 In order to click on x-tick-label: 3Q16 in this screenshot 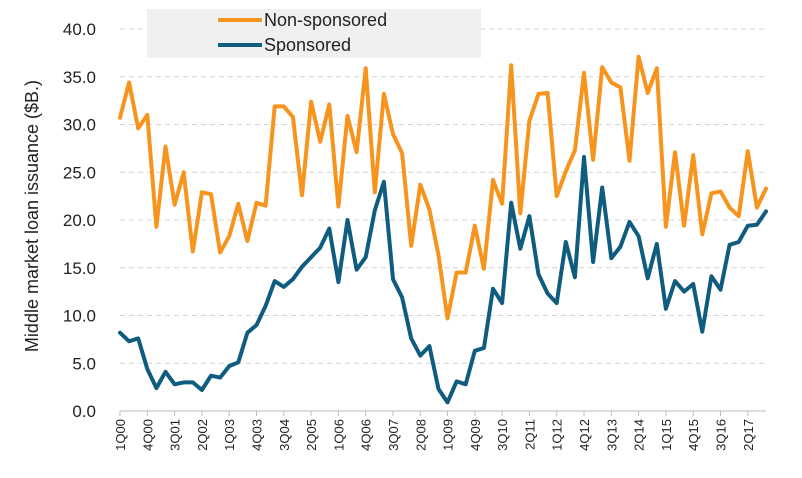, I will do `click(721, 435)`.